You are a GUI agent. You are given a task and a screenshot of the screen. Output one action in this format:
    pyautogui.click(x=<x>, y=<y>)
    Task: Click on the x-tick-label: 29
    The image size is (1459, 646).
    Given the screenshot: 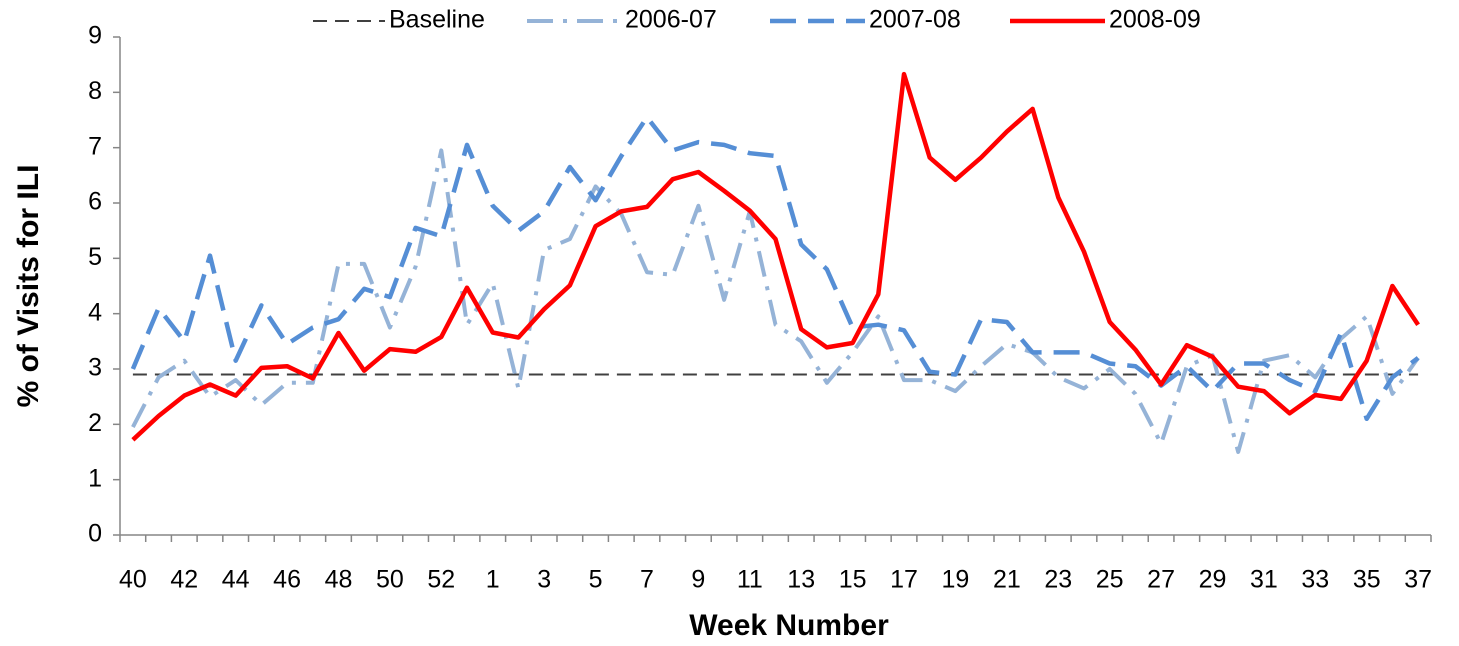 What is the action you would take?
    pyautogui.click(x=1213, y=580)
    